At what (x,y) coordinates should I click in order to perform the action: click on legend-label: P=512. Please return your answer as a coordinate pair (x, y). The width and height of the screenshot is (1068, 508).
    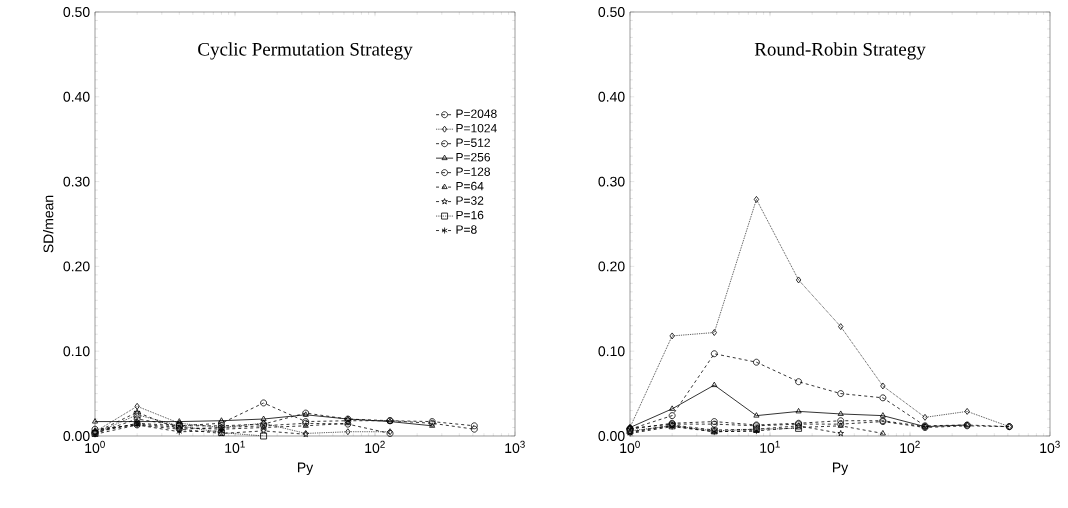
    Looking at the image, I should click on (473, 142).